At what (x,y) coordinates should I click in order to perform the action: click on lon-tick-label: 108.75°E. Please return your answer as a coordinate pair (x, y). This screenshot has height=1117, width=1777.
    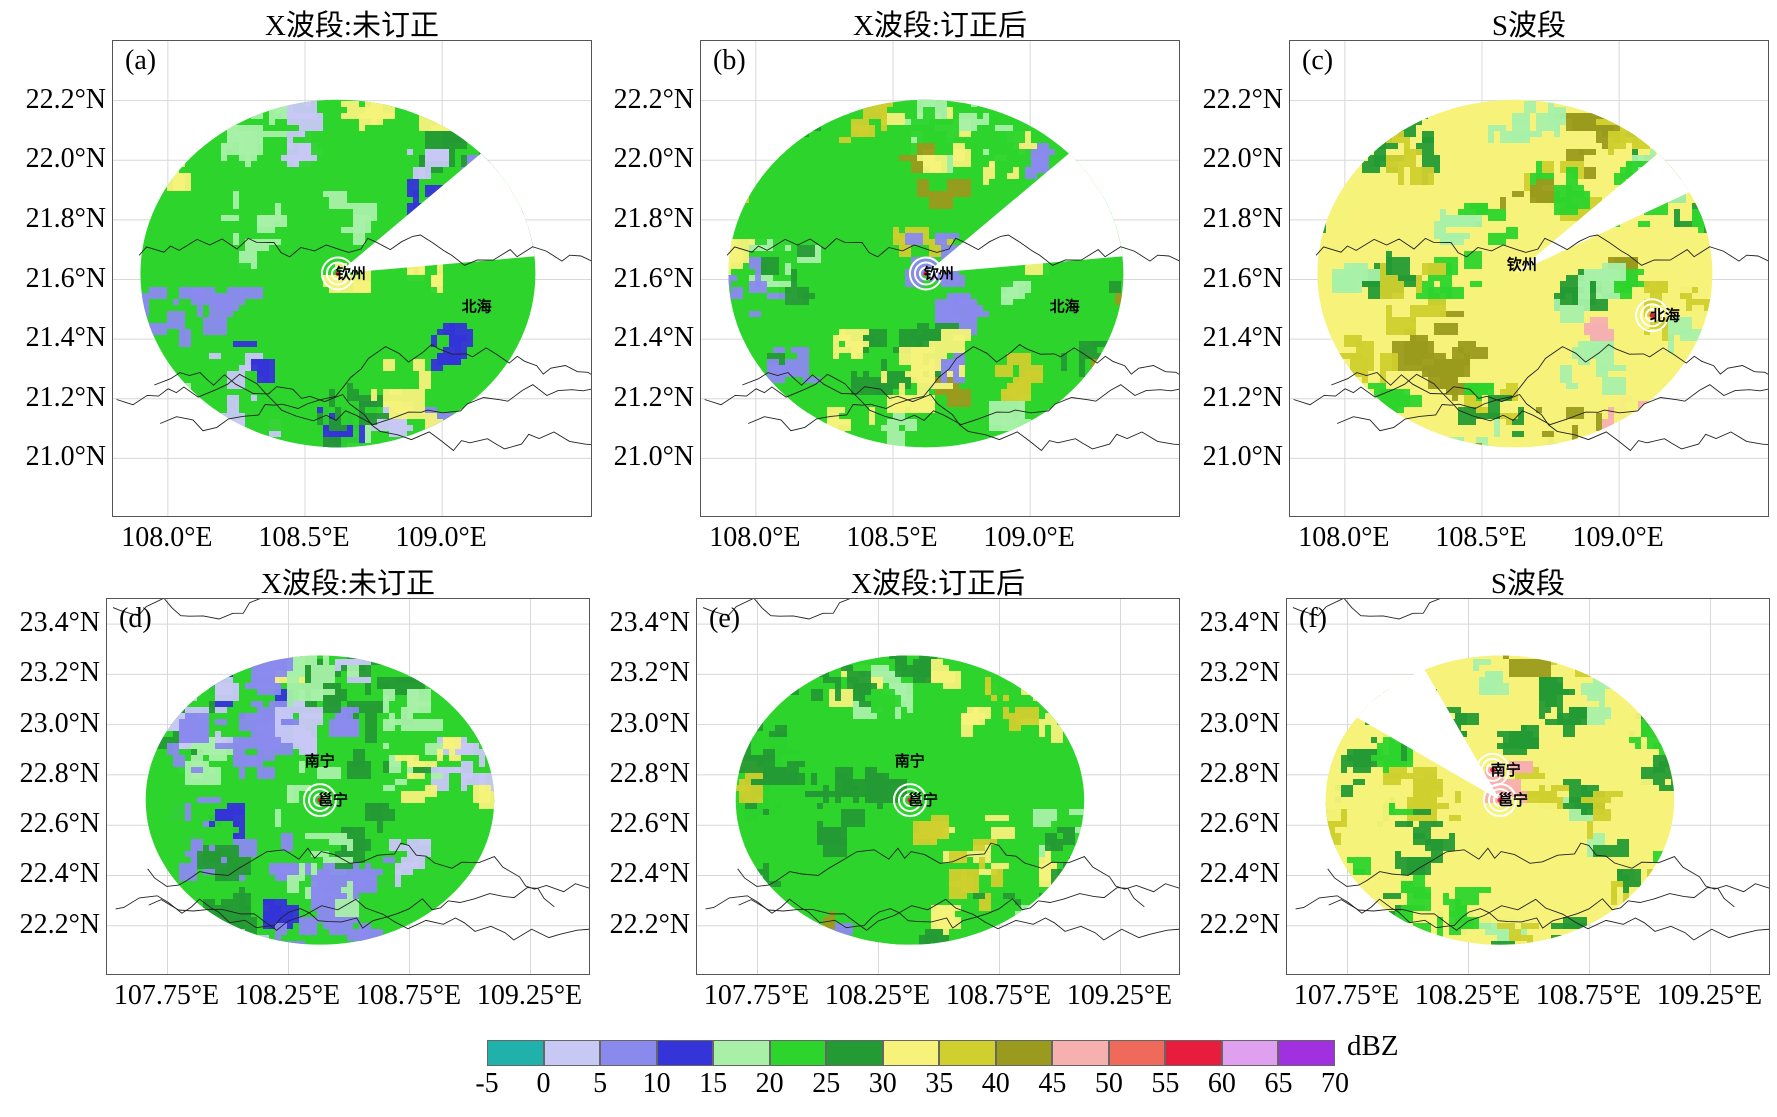
    Looking at the image, I should click on (998, 995).